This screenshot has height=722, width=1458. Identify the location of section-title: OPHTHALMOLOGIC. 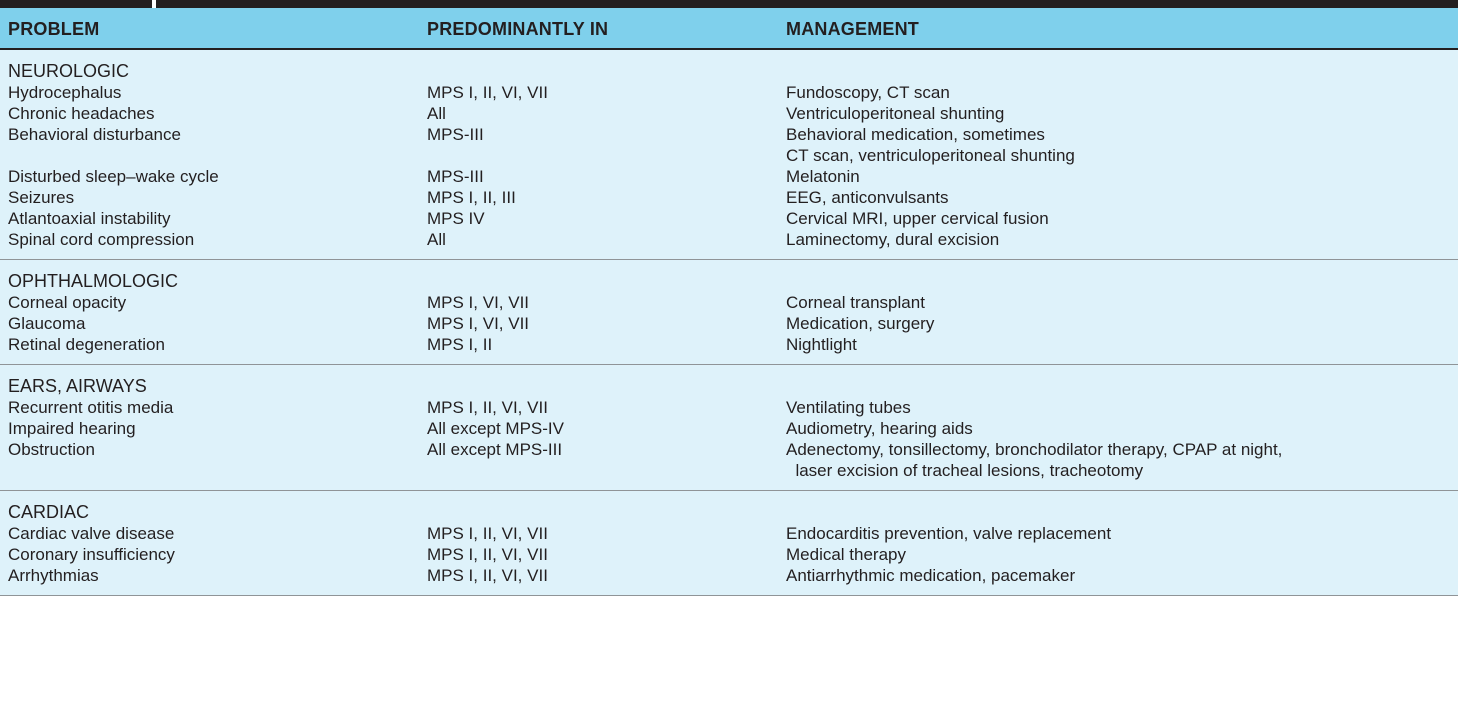
(93, 281).